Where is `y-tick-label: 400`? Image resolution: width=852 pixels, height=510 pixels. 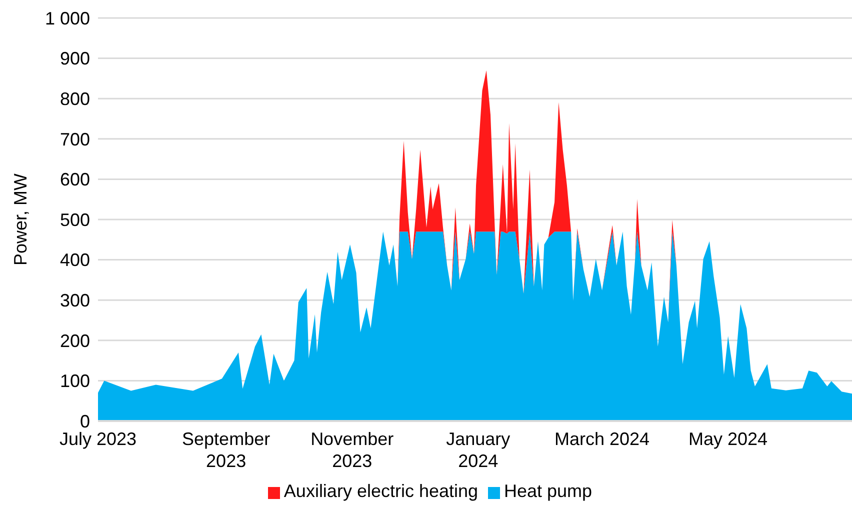 y-tick-label: 400 is located at coordinates (75, 260).